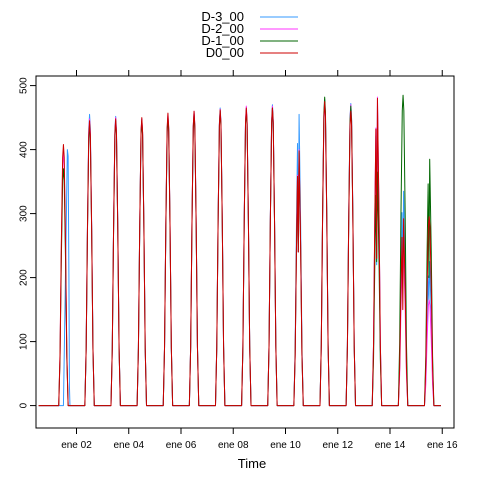  Describe the element at coordinates (222, 28) in the screenshot. I see `legend-label: D-2_00` at that location.